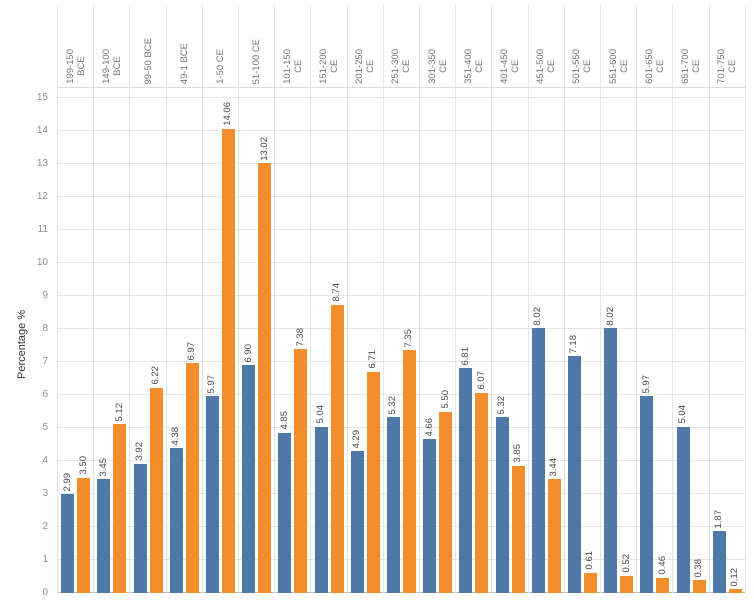 The image size is (754, 603). Describe the element at coordinates (147, 46) in the screenshot. I see `header-cell: 99-50 BCE` at that location.